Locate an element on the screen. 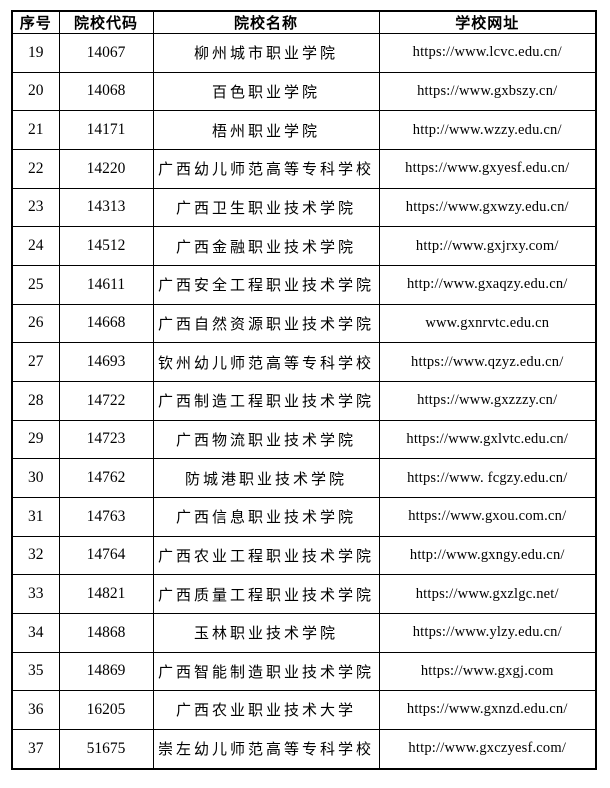 The width and height of the screenshot is (610, 788). table-row: 34 14868 玉林职业技术学院 https://www.ylzy.edu.cn/ is located at coordinates (304, 632).